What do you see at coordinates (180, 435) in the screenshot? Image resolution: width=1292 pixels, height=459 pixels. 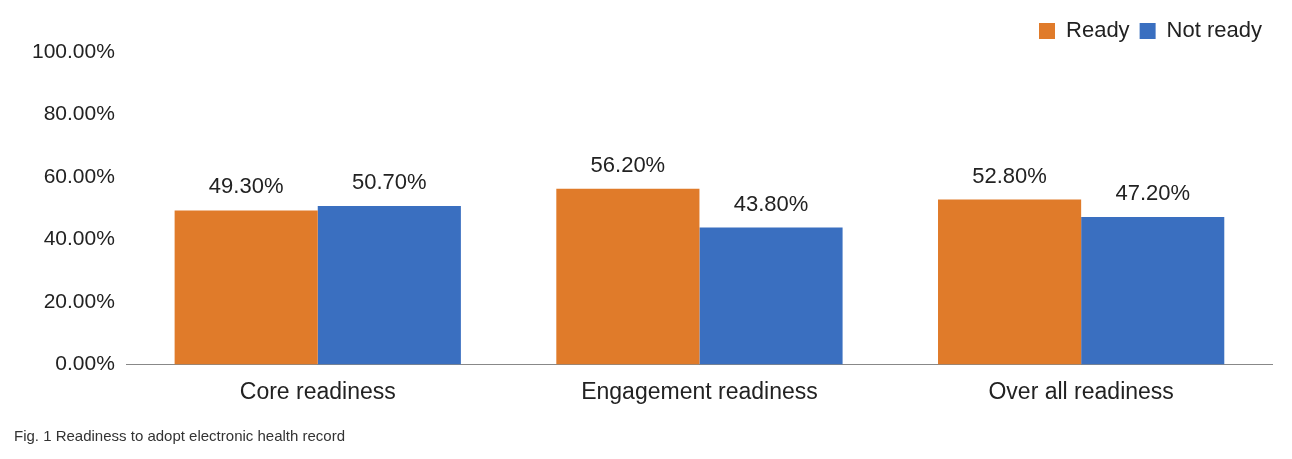 I see `caption: Fig. 1 Readiness to adopt electronic health record` at bounding box center [180, 435].